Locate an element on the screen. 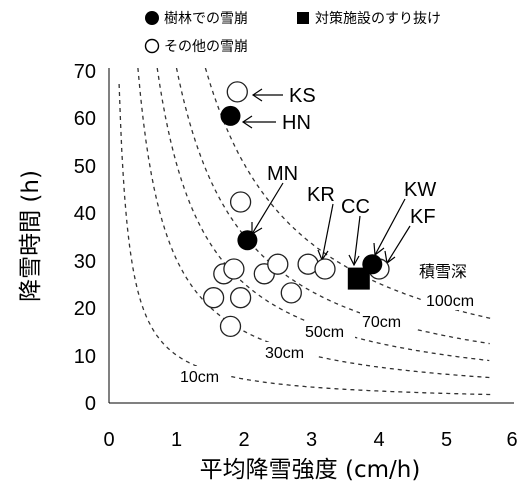 The width and height of the screenshot is (517, 484). y-axis-ticks: 0 10 20 30 40 50 60 70 is located at coordinates (85, 238).